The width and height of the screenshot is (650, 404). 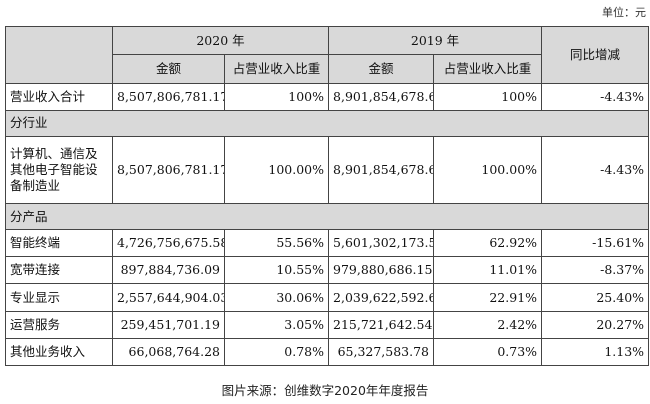 I want to click on section-label-industry: 分行业, so click(x=327, y=123).